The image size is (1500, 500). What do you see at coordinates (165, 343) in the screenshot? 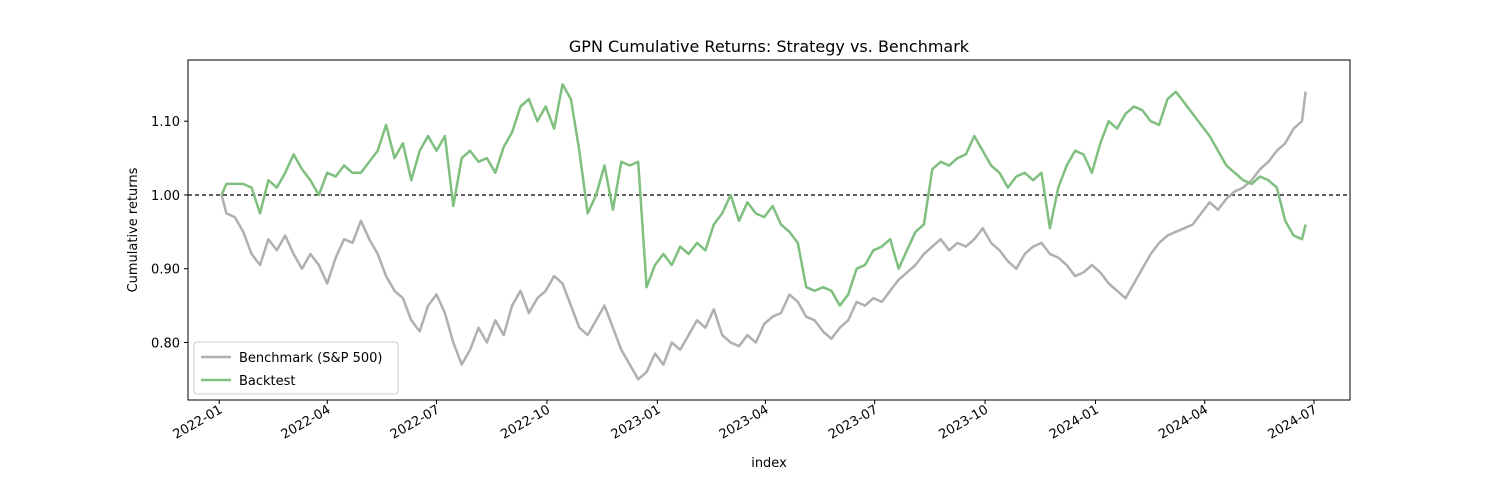
I see `y-tick-label: 0.80` at bounding box center [165, 343].